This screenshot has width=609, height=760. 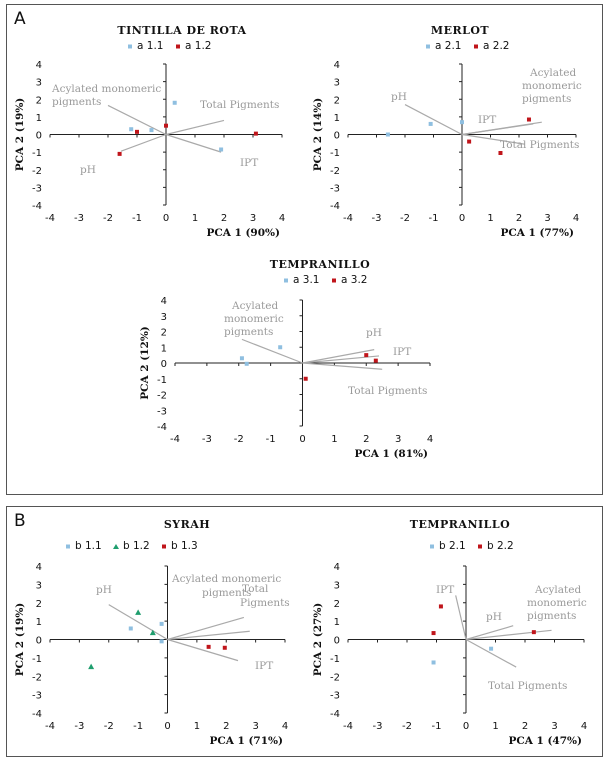 I want to click on legend-label: b 1.3, so click(x=184, y=546).